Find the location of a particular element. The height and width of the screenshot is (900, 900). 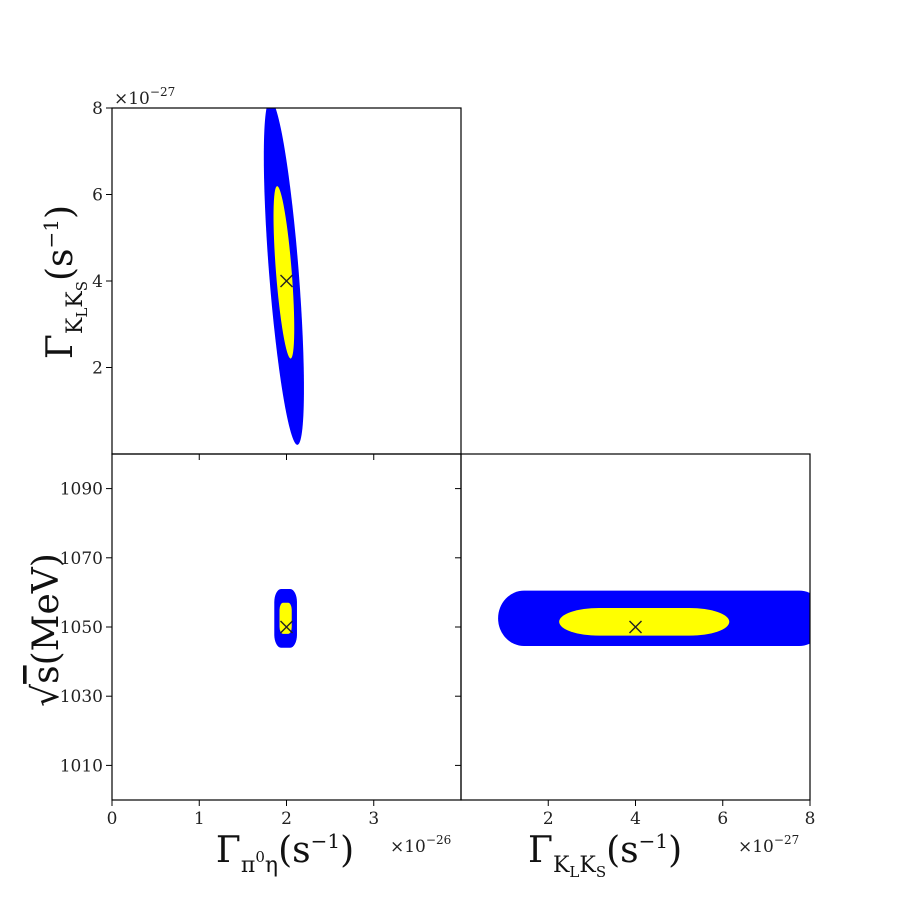

bottom-left-x-tick-label: 3 is located at coordinates (373, 819).